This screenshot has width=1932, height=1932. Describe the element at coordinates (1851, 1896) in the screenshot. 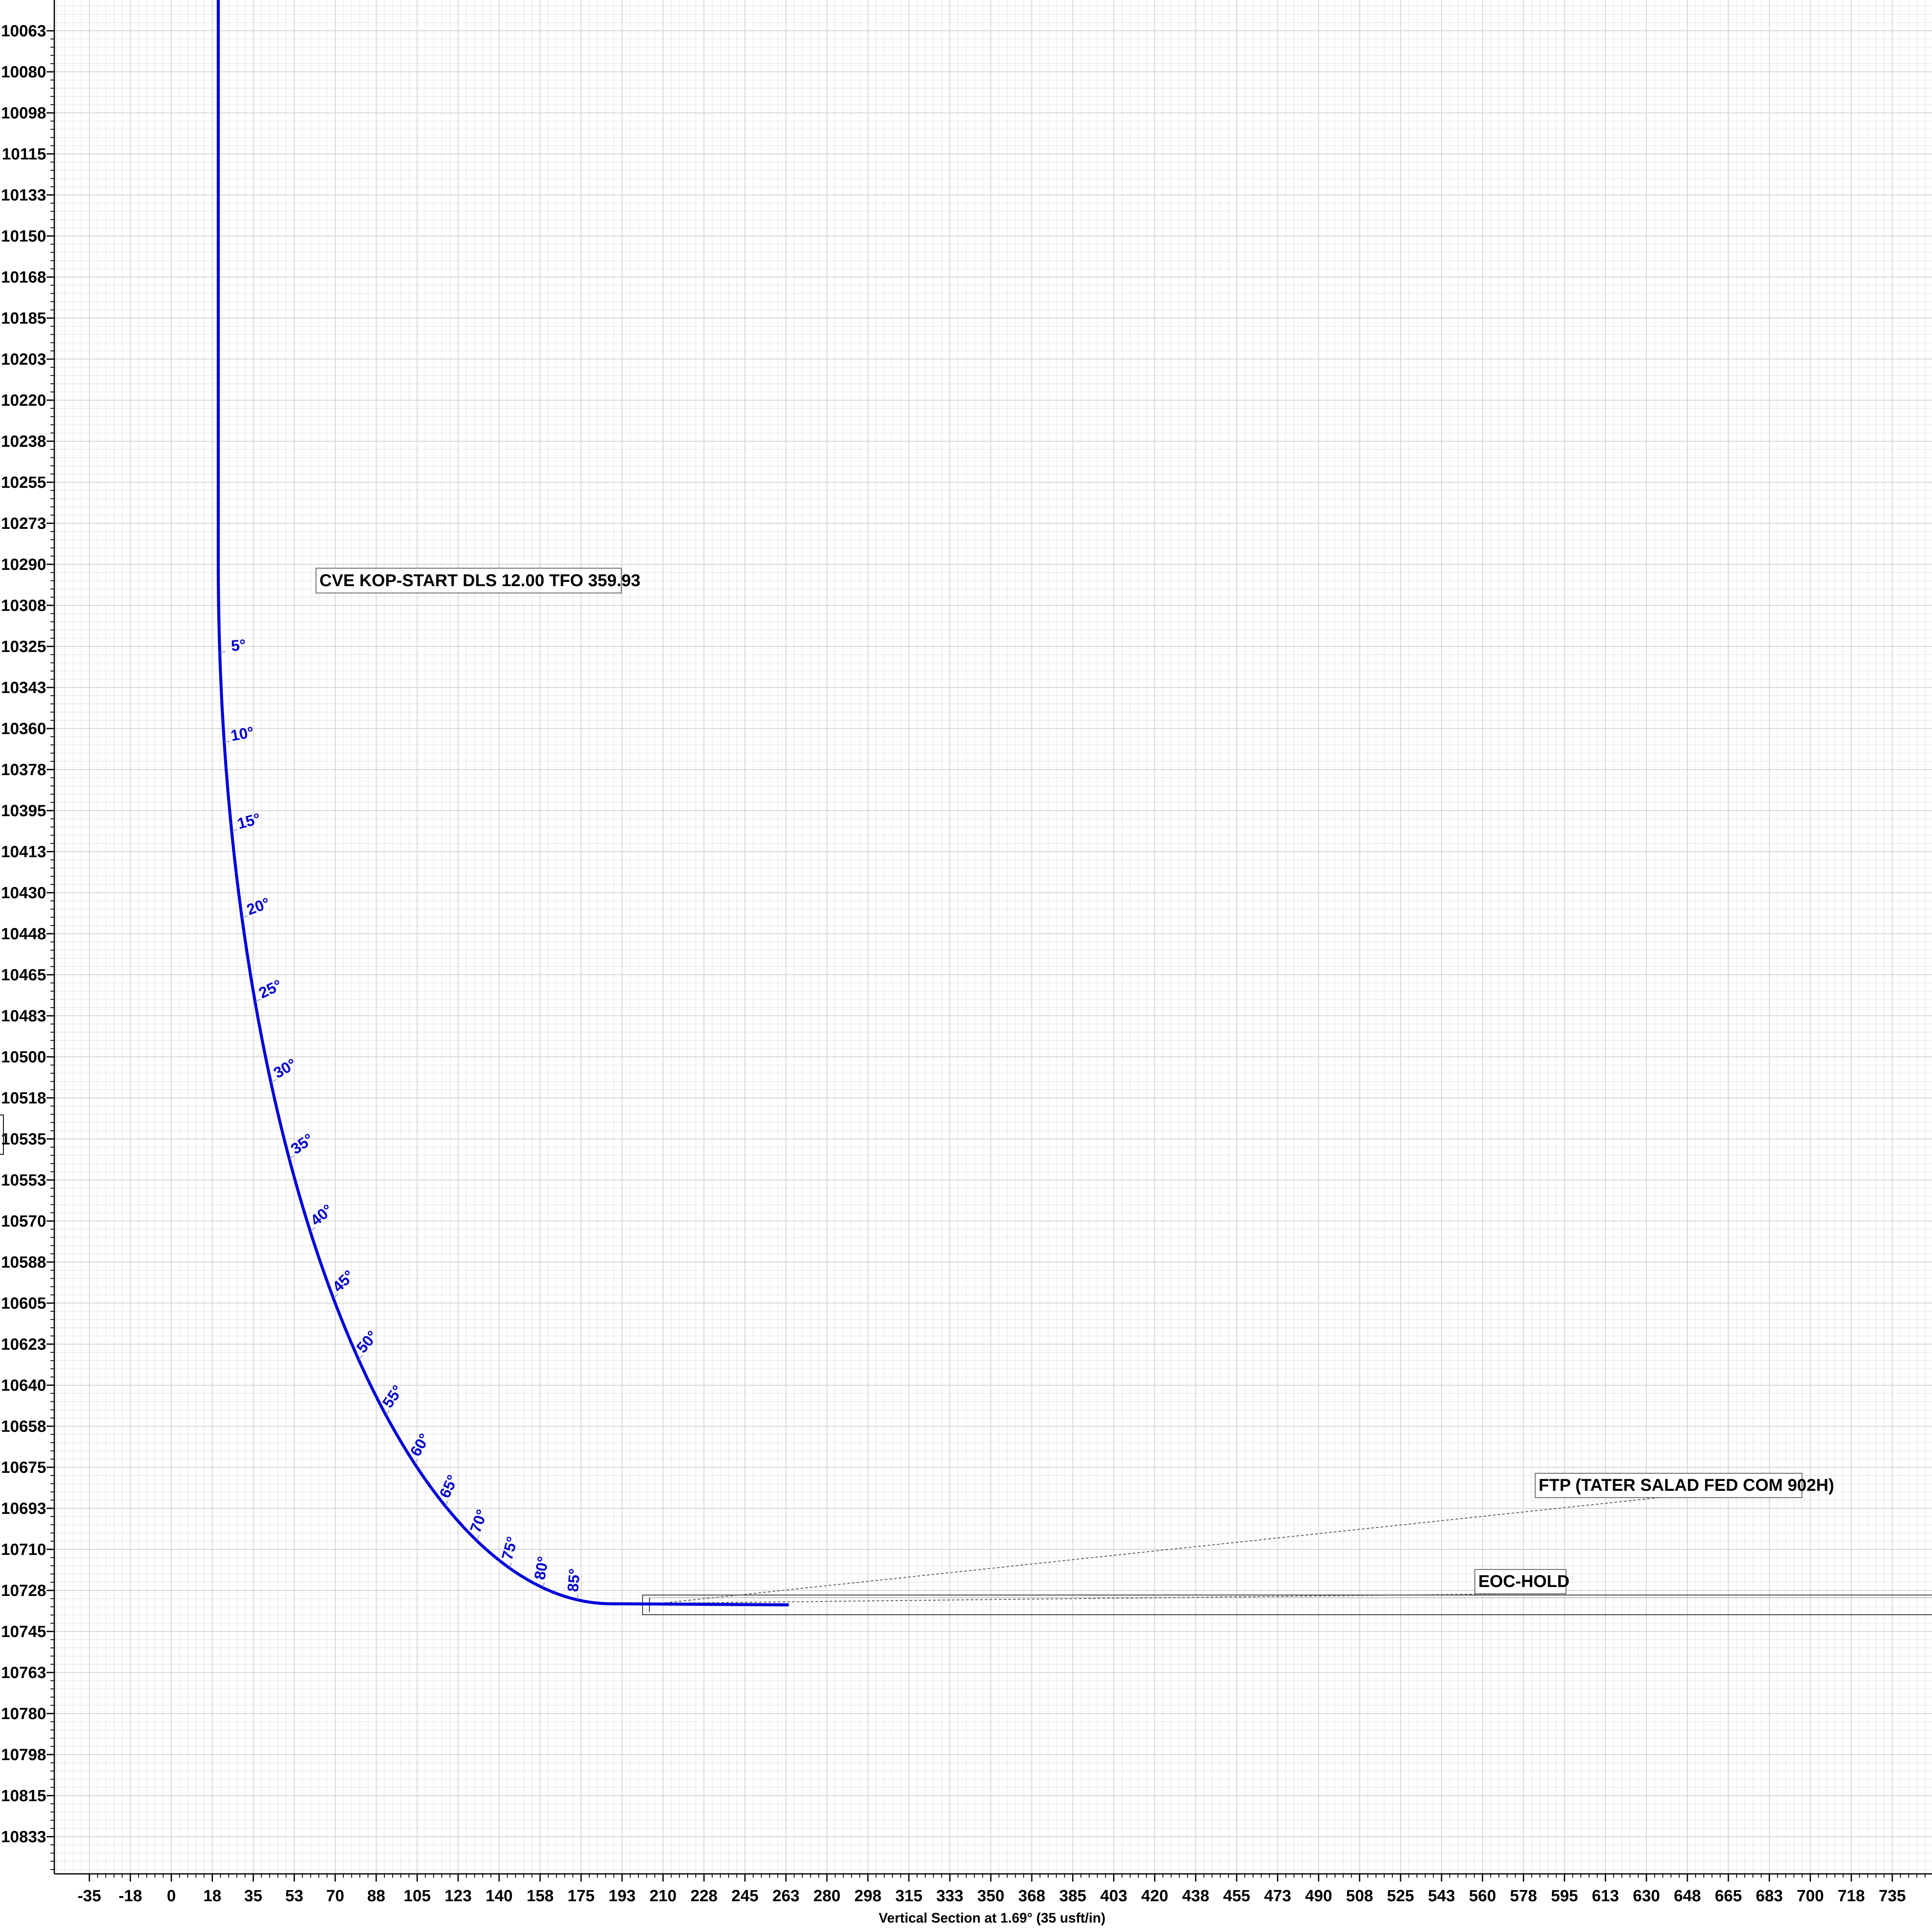

I see `x-tick-label: 718` at that location.